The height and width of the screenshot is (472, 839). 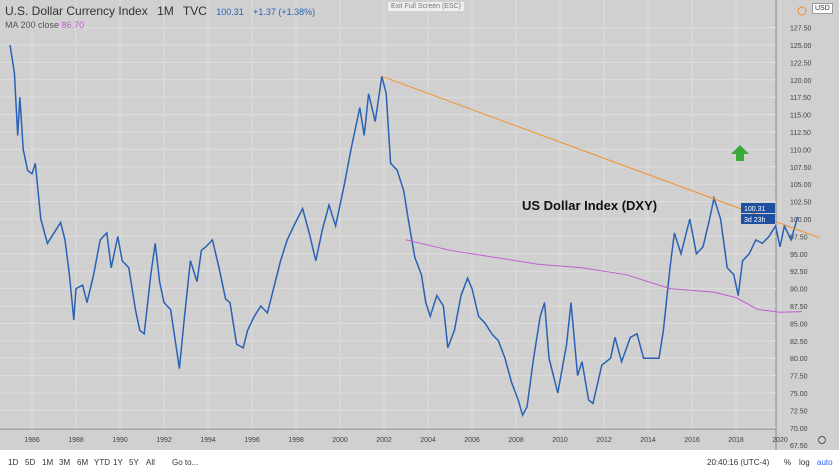 I want to click on y-tick-label: 95.00, so click(x=799, y=255).